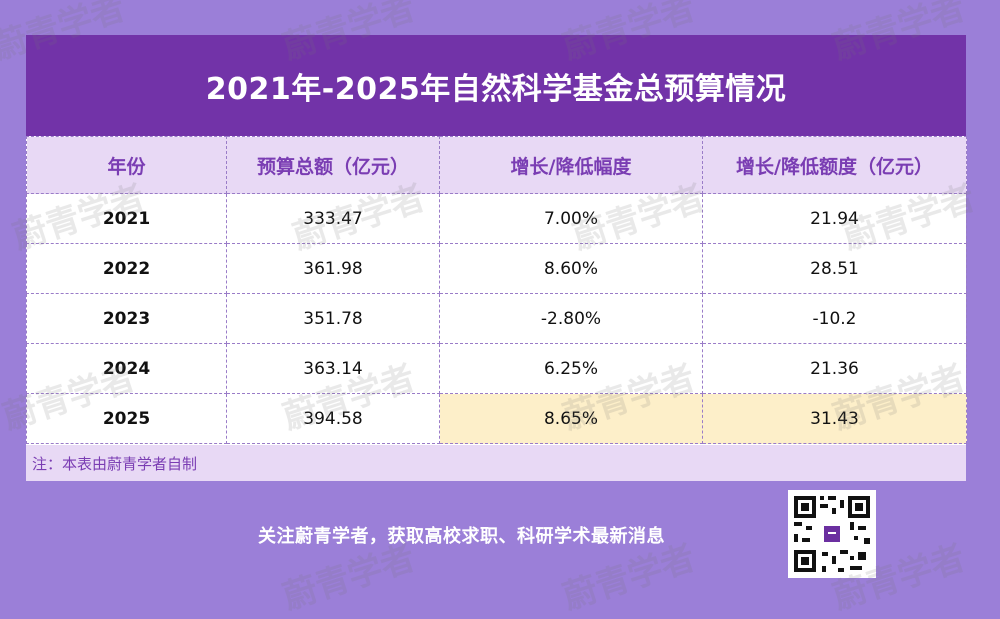  Describe the element at coordinates (333, 318) in the screenshot. I see `cell-total: 351.78` at that location.